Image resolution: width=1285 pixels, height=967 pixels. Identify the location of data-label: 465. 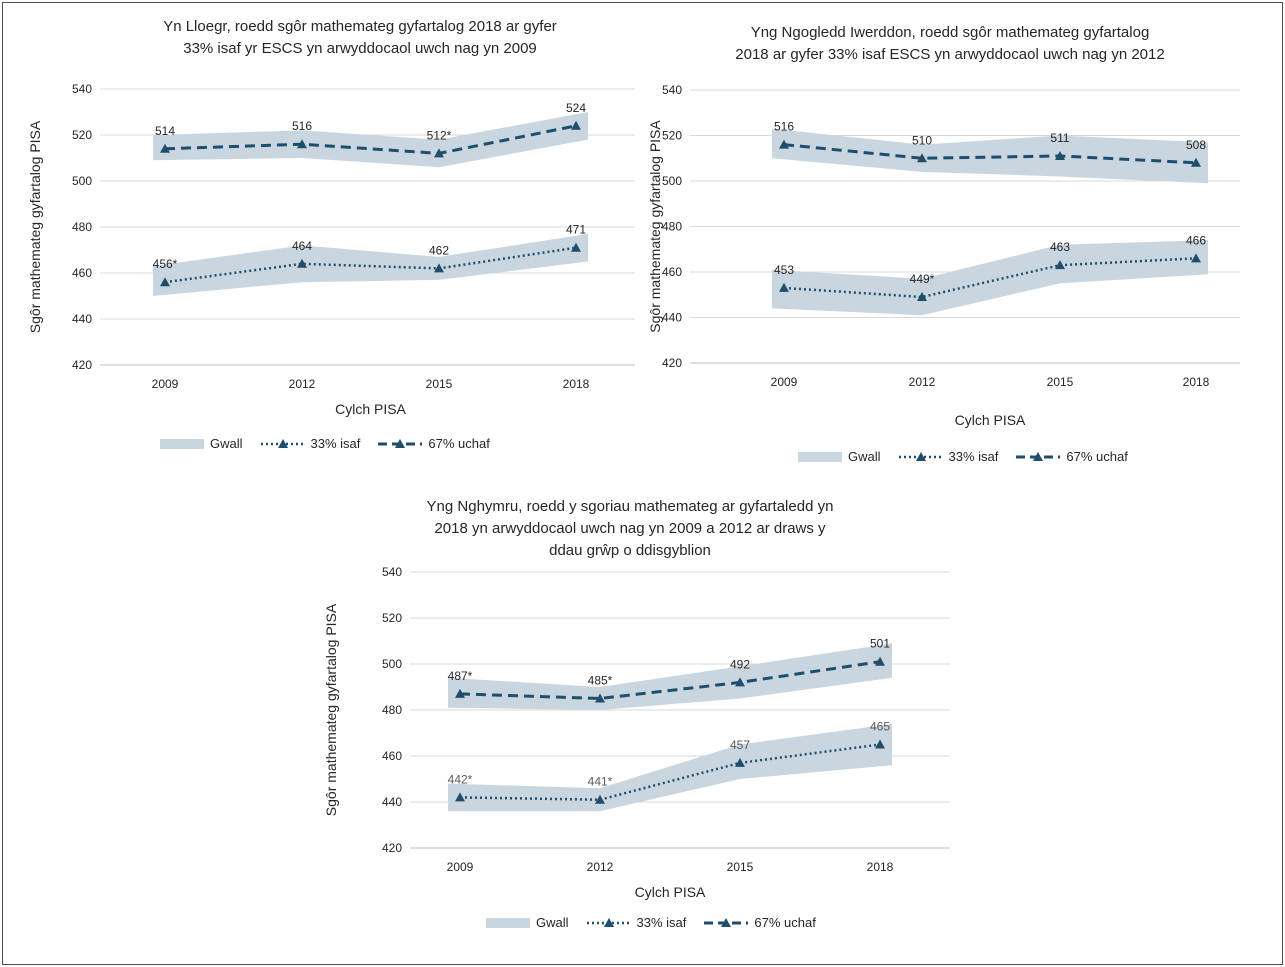
(880, 727).